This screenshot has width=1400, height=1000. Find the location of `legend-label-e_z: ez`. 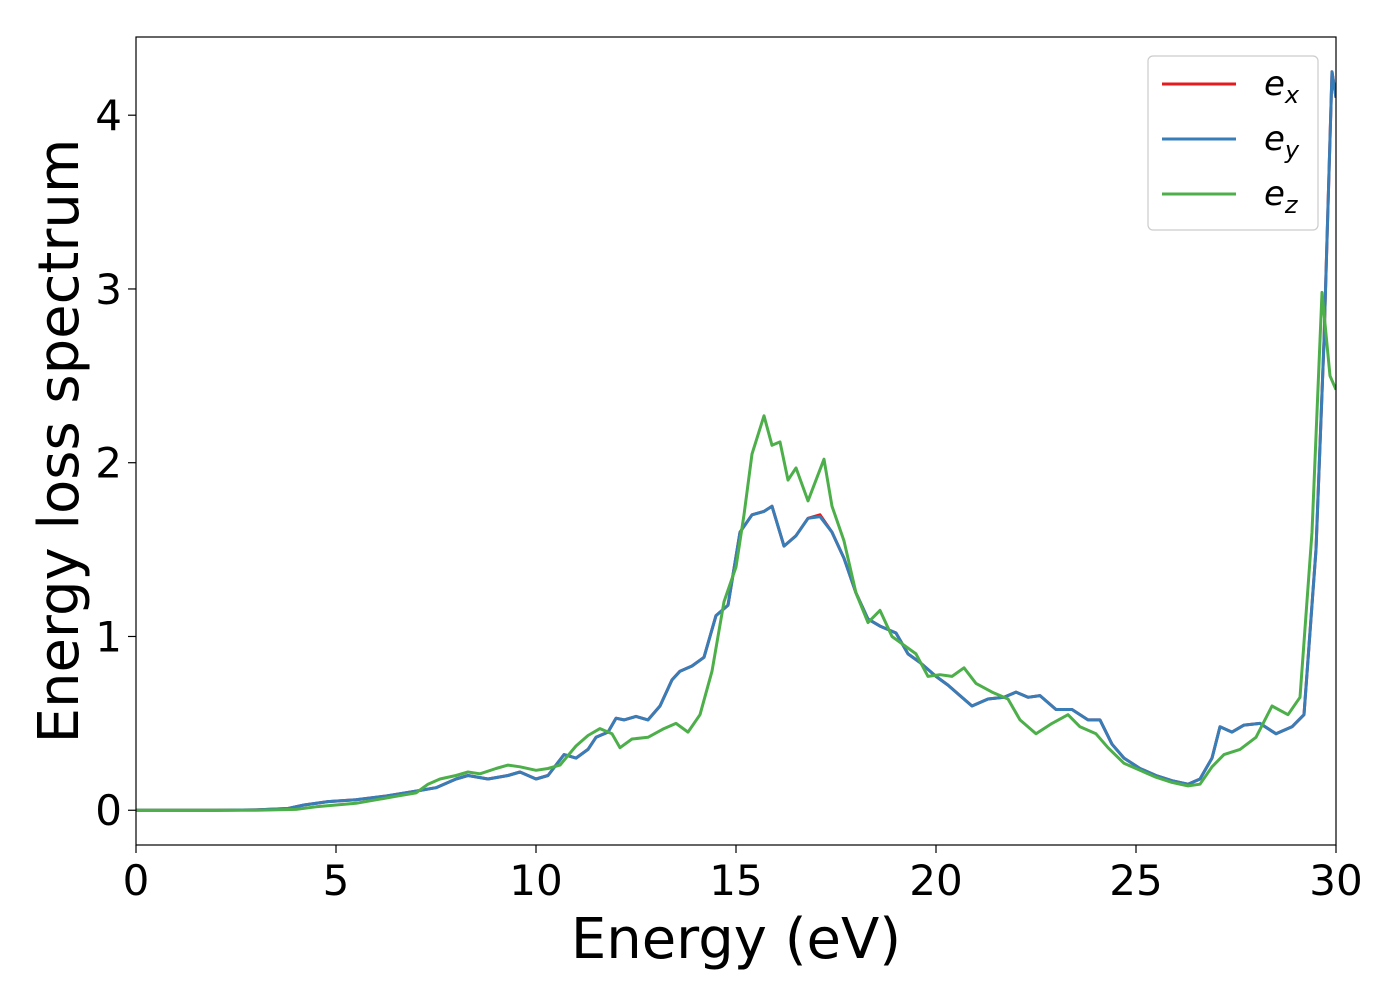

legend-label-e_z: ez is located at coordinates (1281, 196).